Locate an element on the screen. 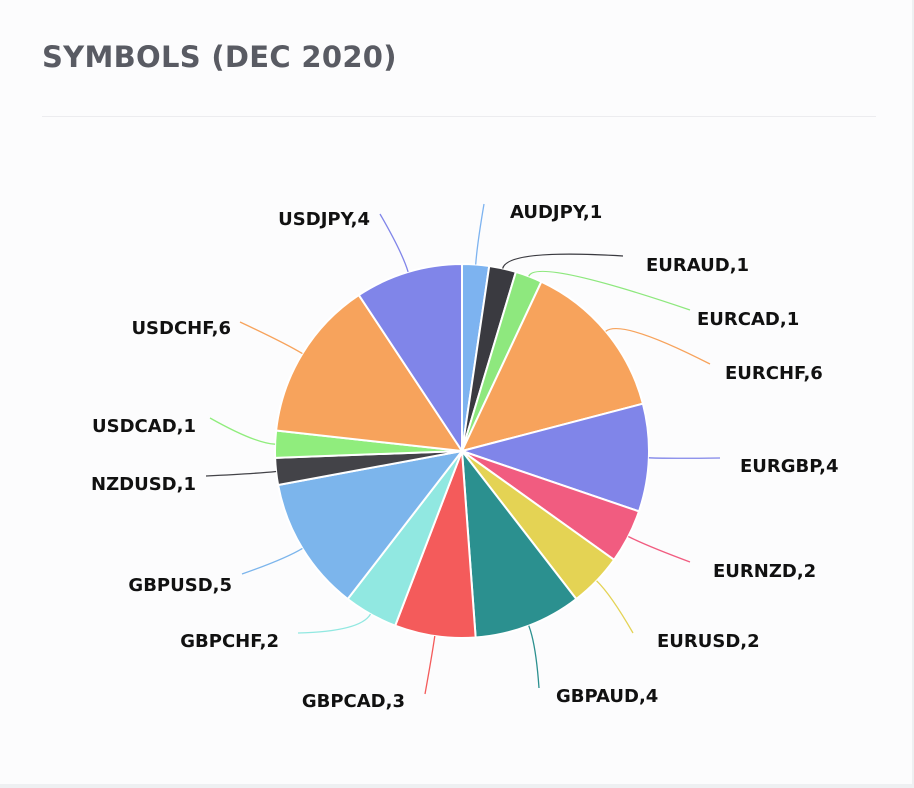 Image resolution: width=914 pixels, height=788 pixels. chart-title: SYMBOLS (DEC 2020) is located at coordinates (219, 57).